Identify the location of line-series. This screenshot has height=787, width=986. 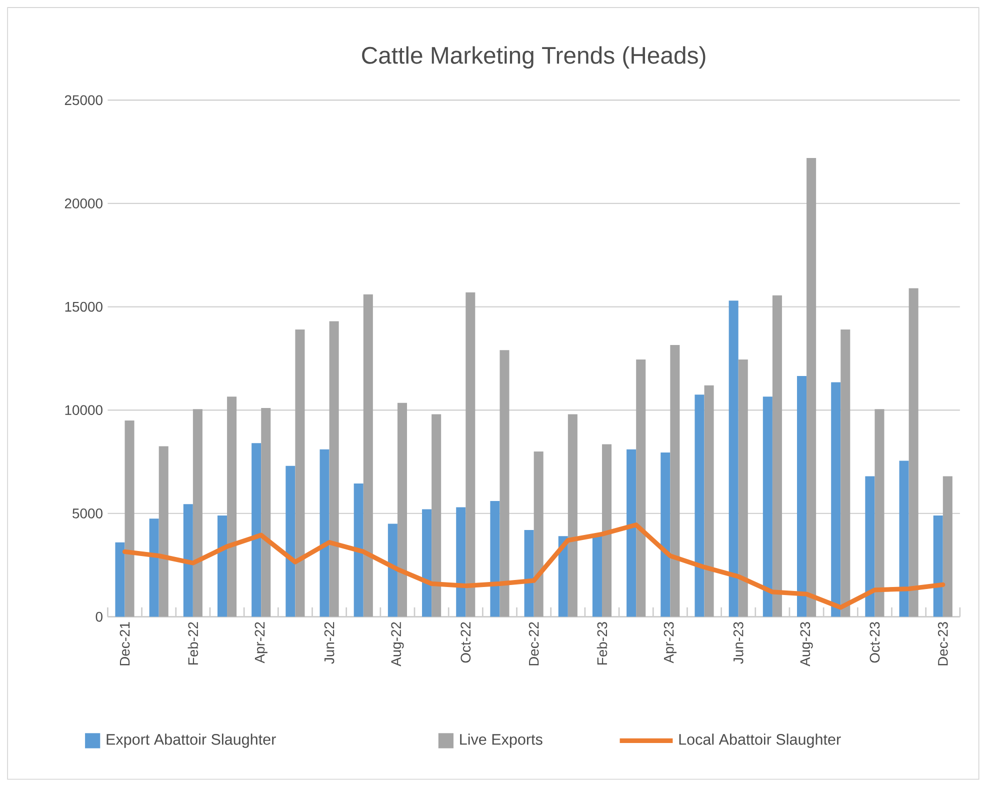
(534, 566).